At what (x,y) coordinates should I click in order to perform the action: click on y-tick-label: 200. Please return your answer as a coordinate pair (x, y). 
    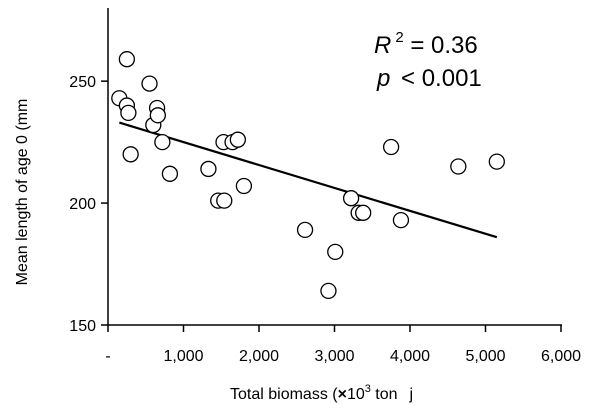
    Looking at the image, I should click on (82, 204).